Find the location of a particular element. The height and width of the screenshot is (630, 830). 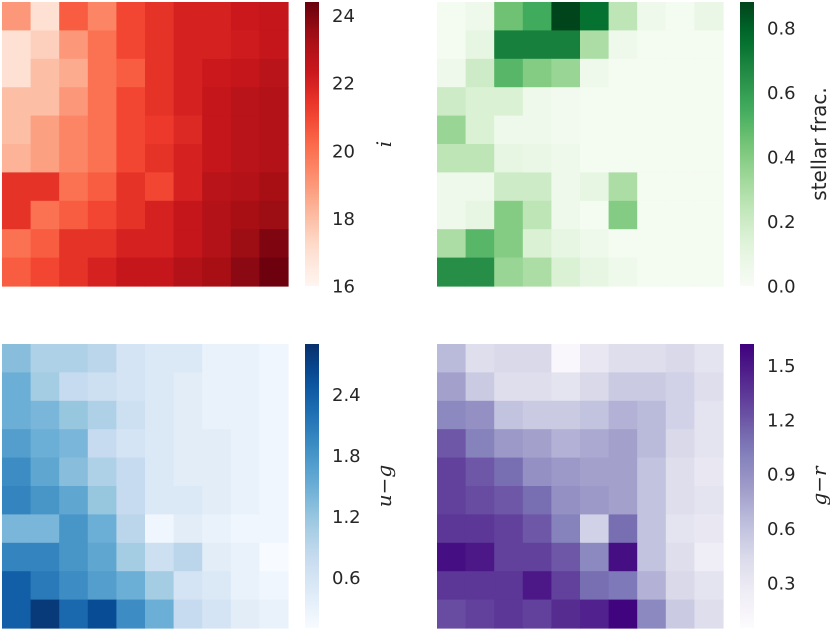

colorbar-tick-label: 1.2 is located at coordinates (346, 517).